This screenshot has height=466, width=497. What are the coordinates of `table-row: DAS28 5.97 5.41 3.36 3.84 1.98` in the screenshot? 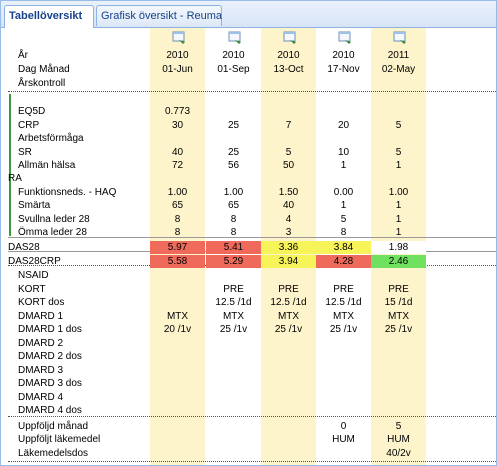 It's located at (248, 247).